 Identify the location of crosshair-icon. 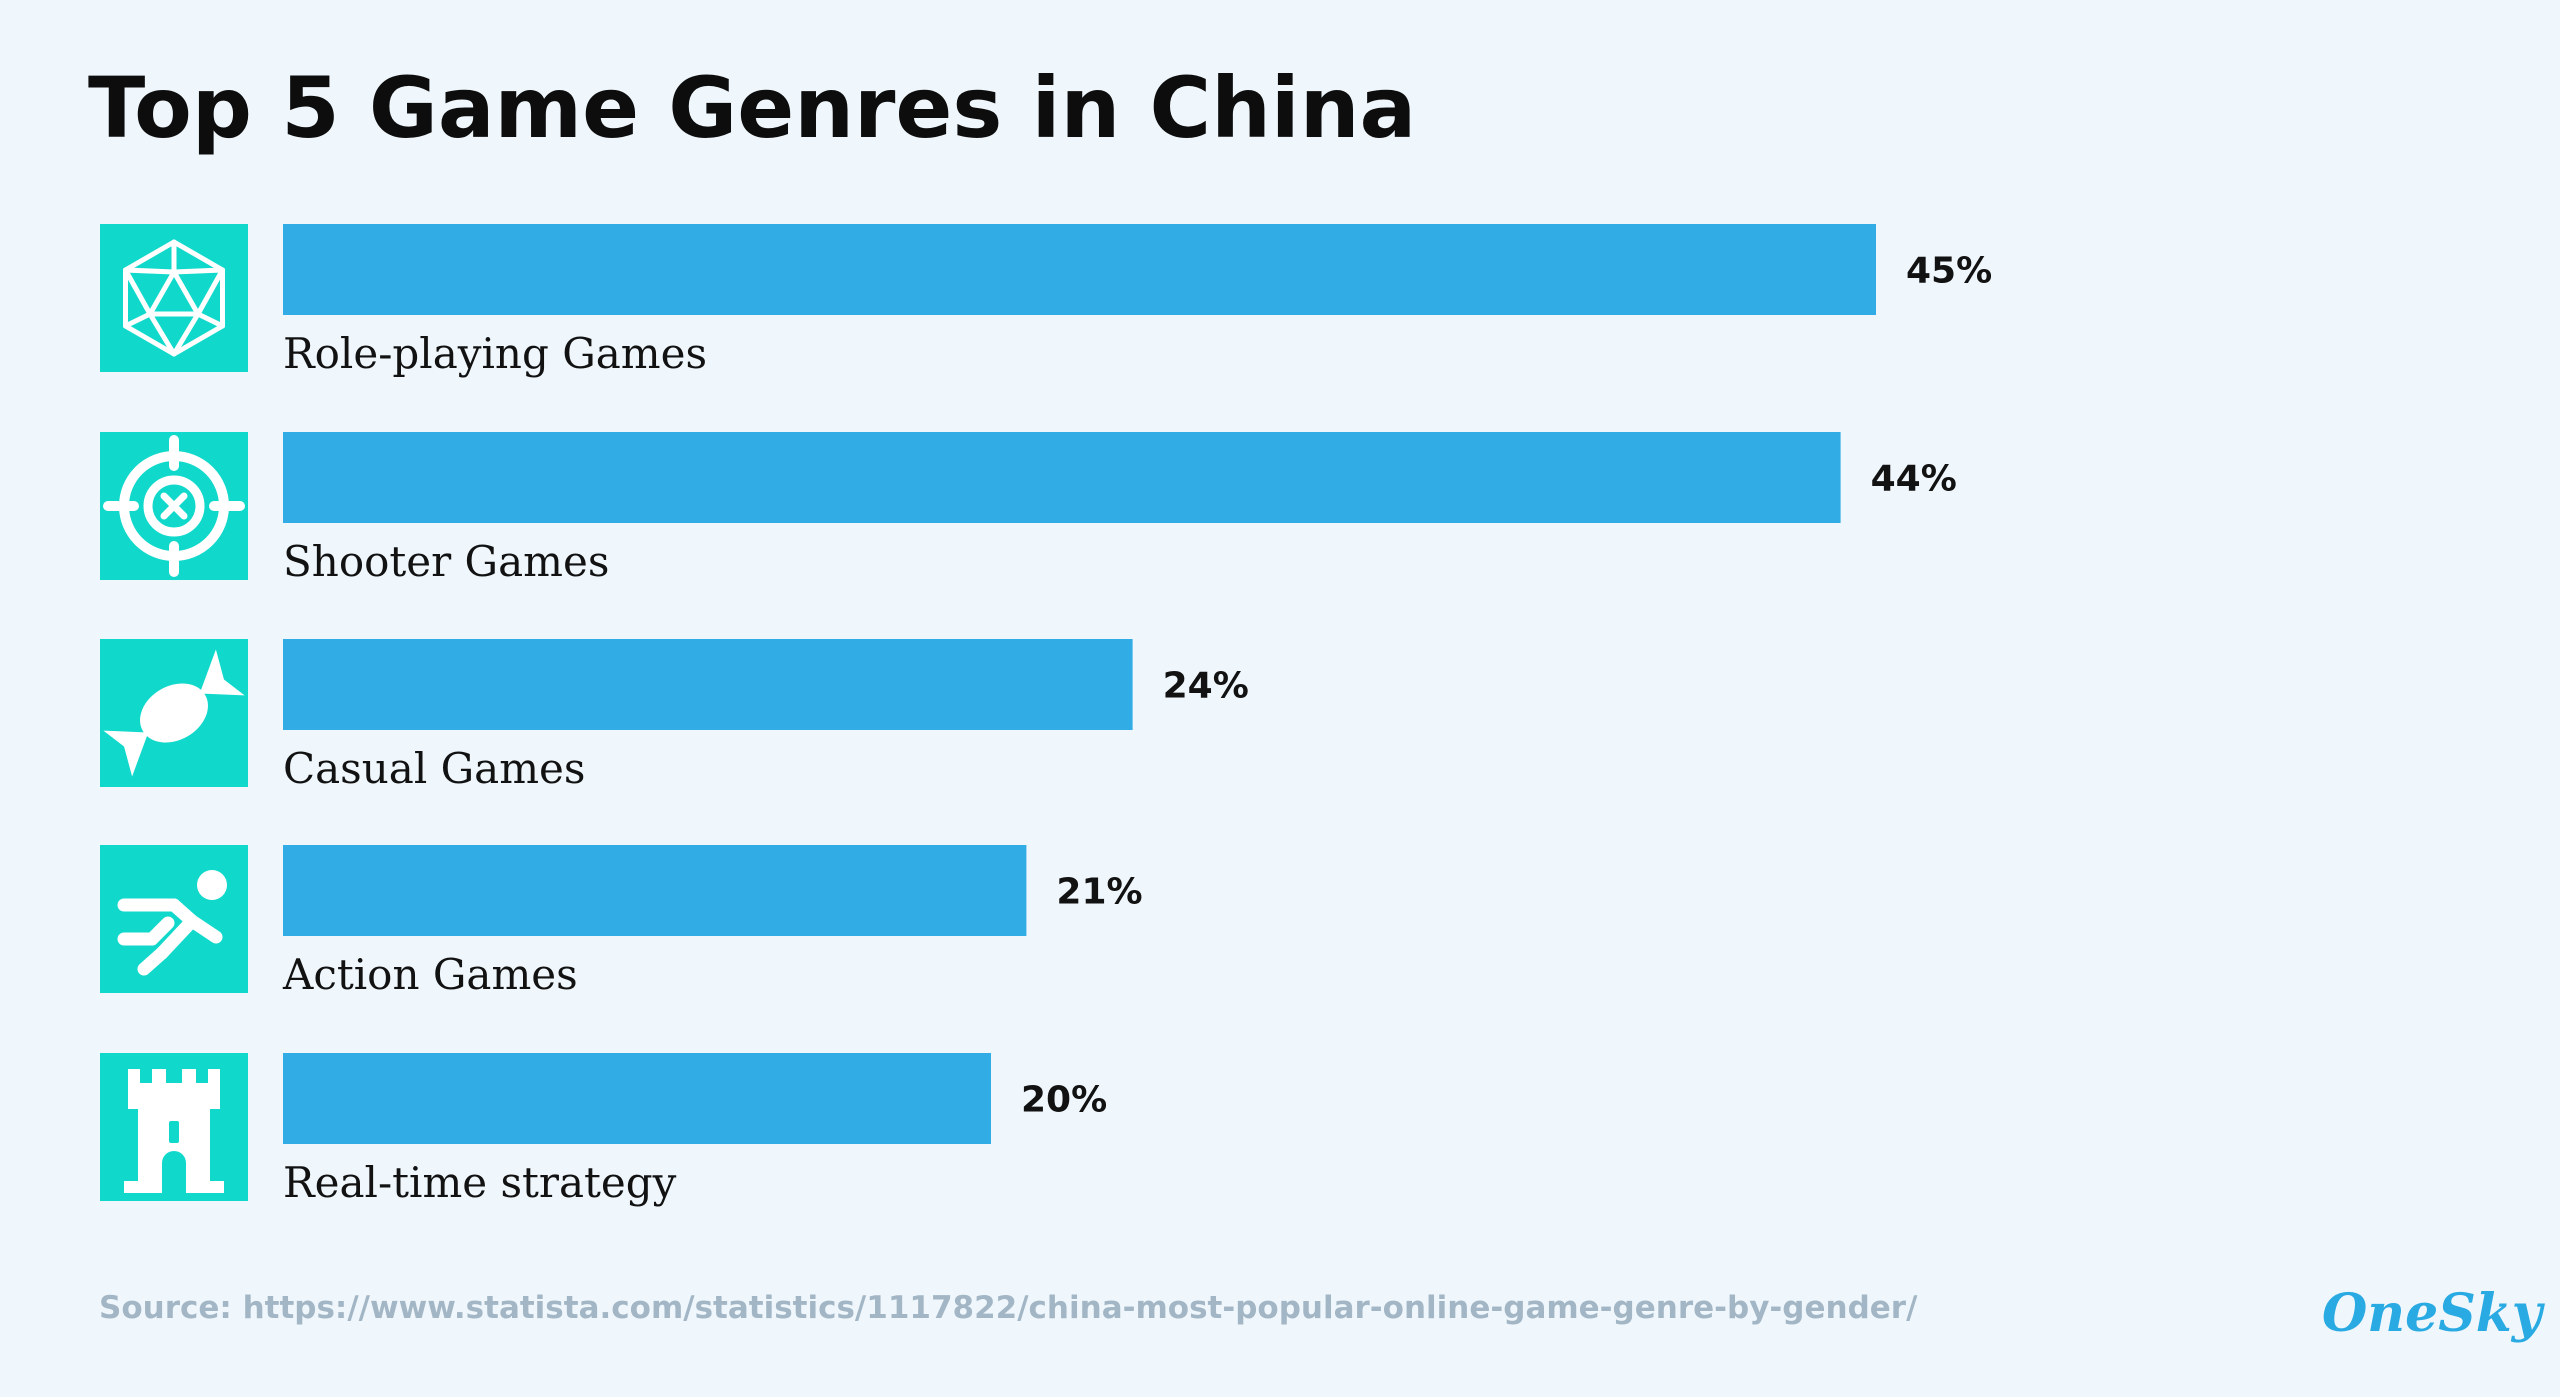
(174, 506).